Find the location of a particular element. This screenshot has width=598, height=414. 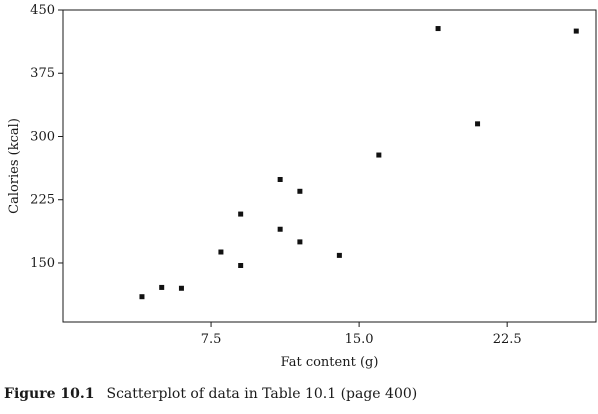

x-tick-label: 7.5 is located at coordinates (211, 339).